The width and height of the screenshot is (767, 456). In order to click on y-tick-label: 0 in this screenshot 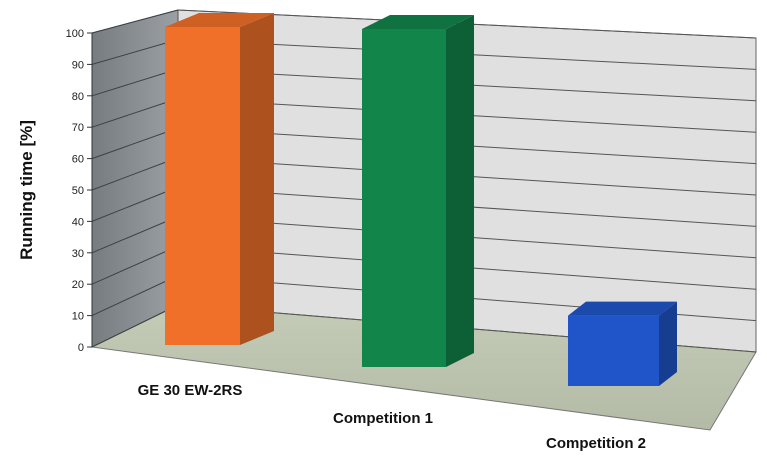, I will do `click(81, 348)`.